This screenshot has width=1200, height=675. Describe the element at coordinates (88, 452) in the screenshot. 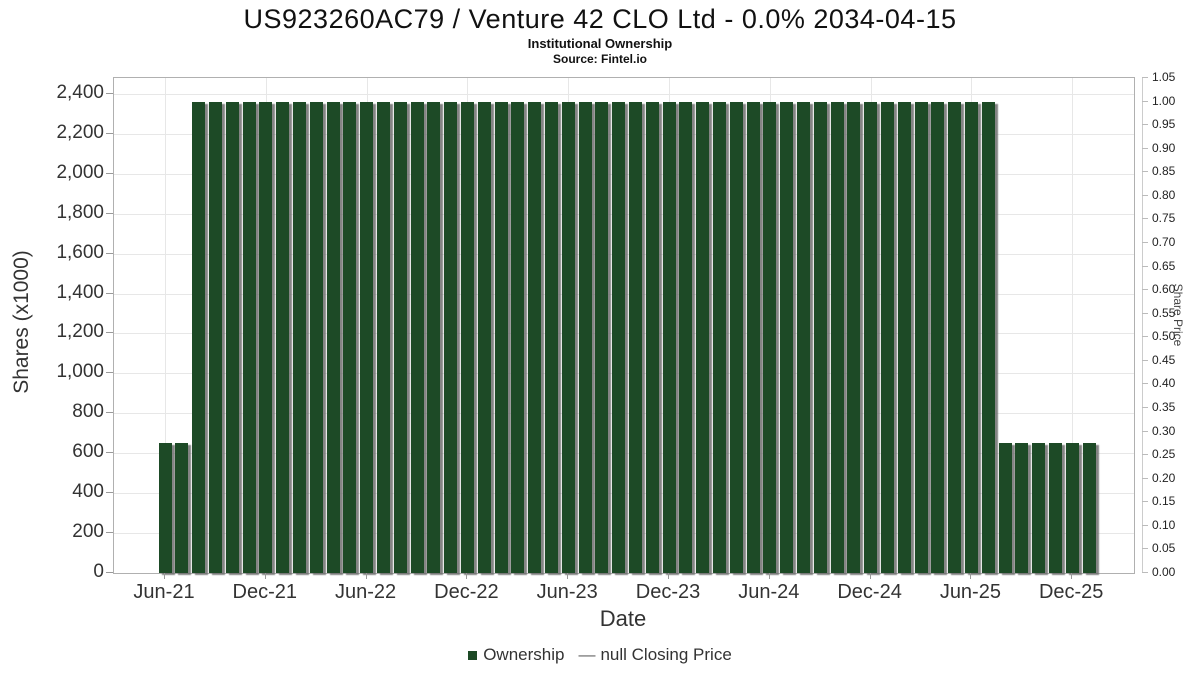

I see `left-axis-tick-label: 600` at that location.